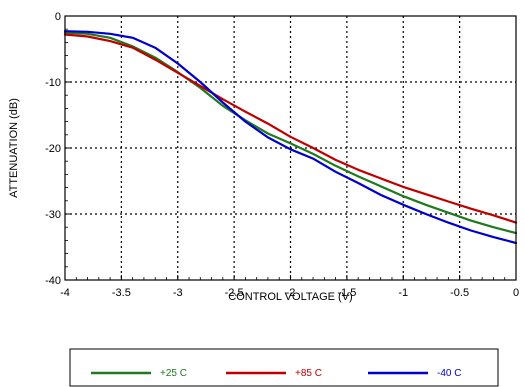  What do you see at coordinates (58, 17) in the screenshot?
I see `y-tick-label: 0` at bounding box center [58, 17].